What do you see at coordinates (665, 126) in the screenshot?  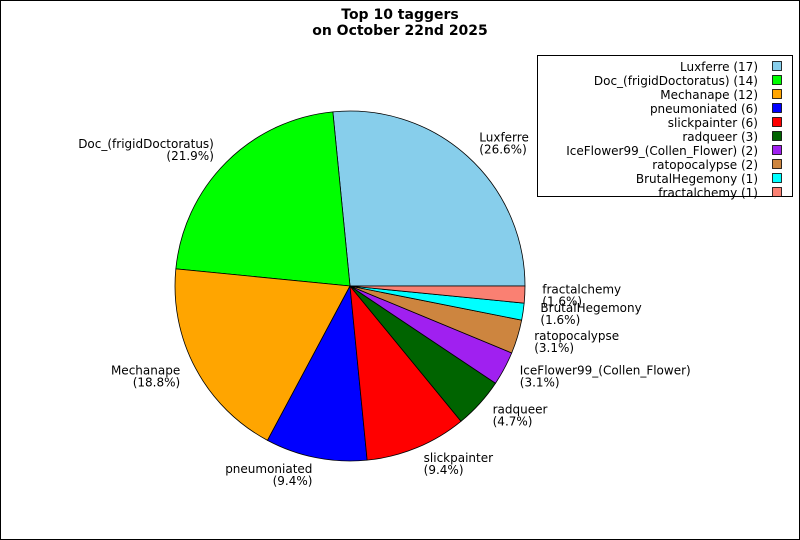 I see `legend-box` at bounding box center [665, 126].